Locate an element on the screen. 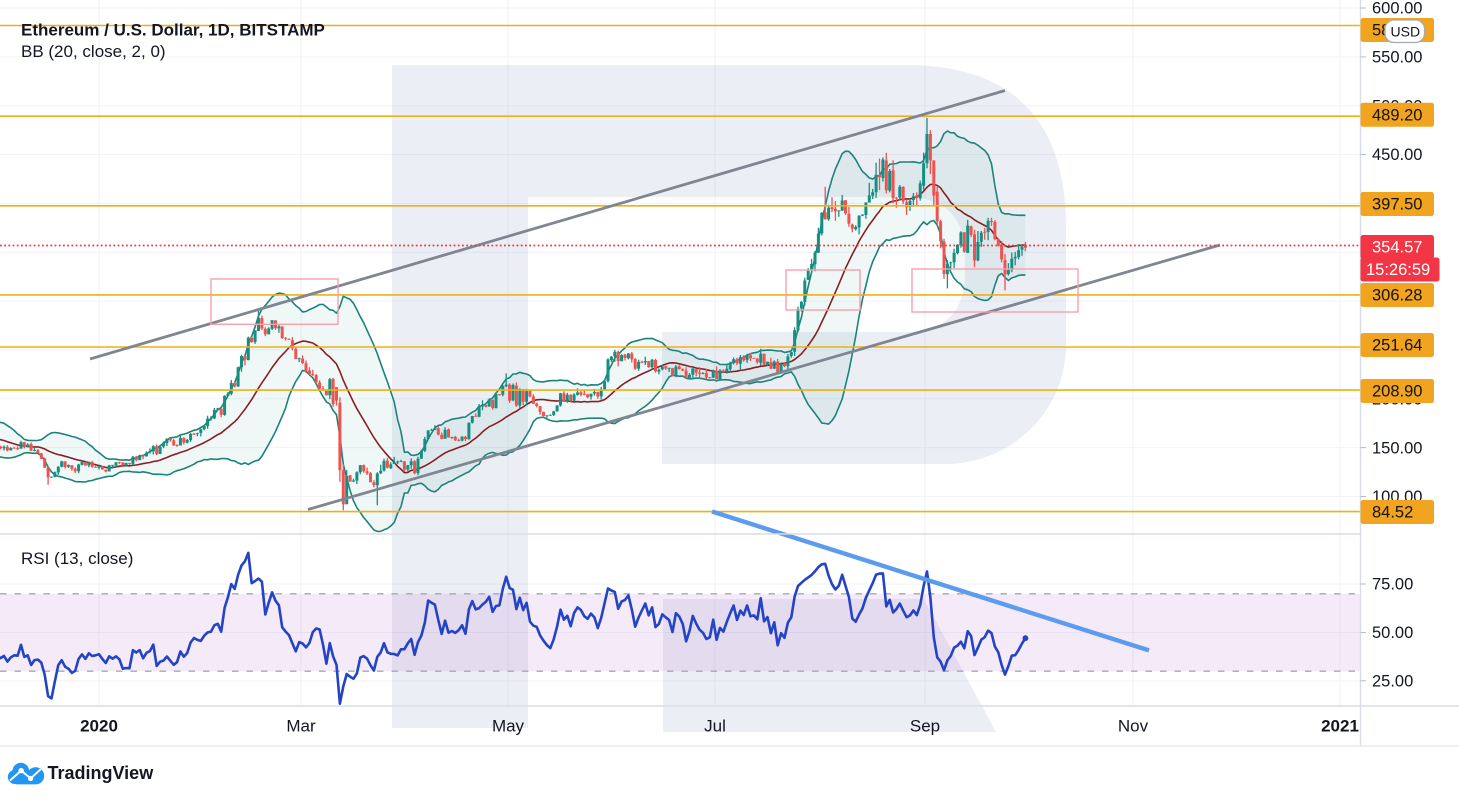  svg-text: TradingView is located at coordinates (101, 773).